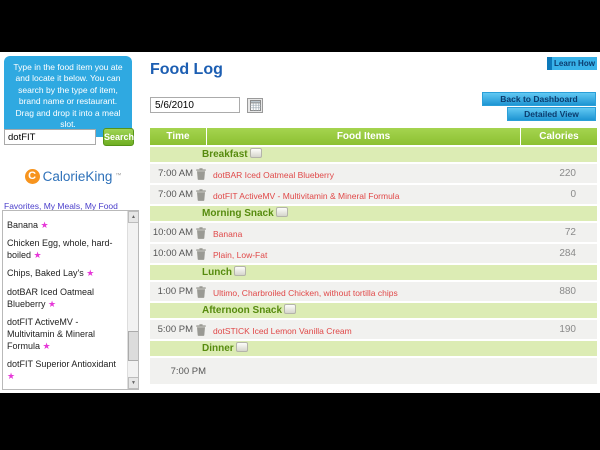 The image size is (600, 450). What do you see at coordinates (567, 329) in the screenshot?
I see `calories-value: 190` at bounding box center [567, 329].